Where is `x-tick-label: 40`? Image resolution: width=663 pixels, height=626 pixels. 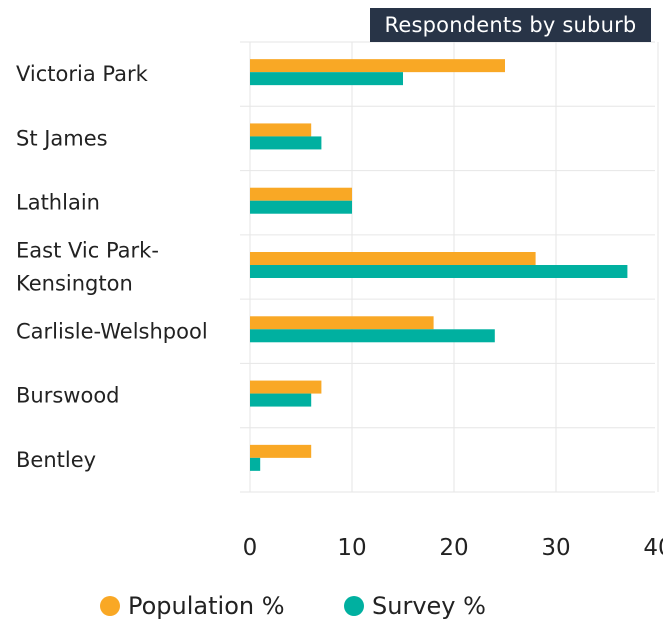
x-tick-label: 40 is located at coordinates (653, 548).